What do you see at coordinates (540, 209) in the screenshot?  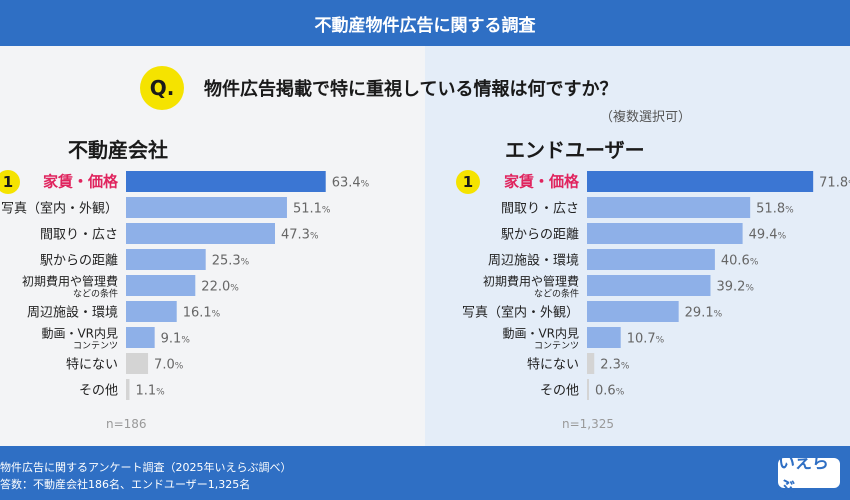 I see `category-label-end-user-1: 間取り・広さ` at bounding box center [540, 209].